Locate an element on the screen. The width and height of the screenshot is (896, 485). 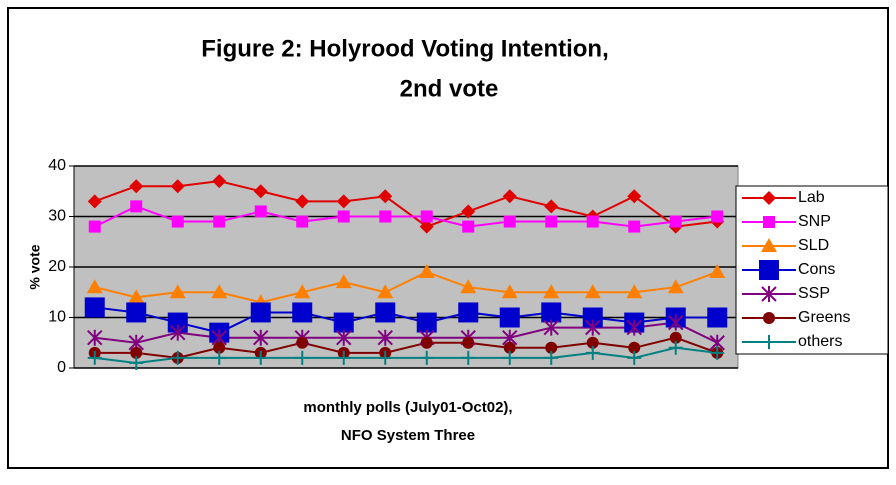
legend-label: SSP is located at coordinates (814, 293).